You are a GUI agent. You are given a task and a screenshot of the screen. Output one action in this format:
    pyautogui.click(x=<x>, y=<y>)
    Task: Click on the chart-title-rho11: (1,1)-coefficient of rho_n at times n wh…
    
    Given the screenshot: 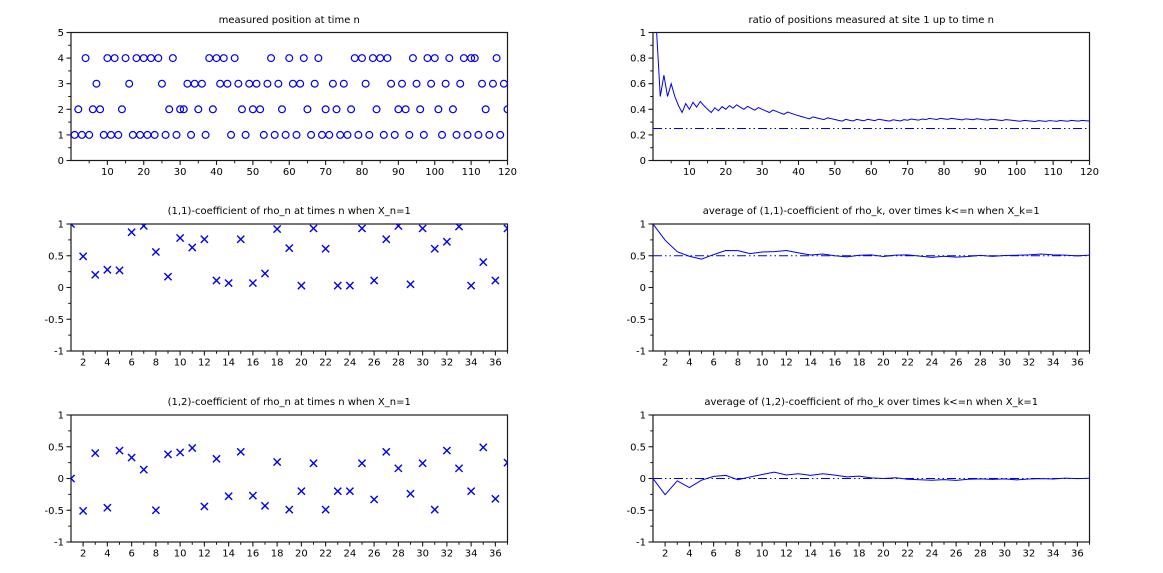 What is the action you would take?
    pyautogui.click(x=289, y=211)
    